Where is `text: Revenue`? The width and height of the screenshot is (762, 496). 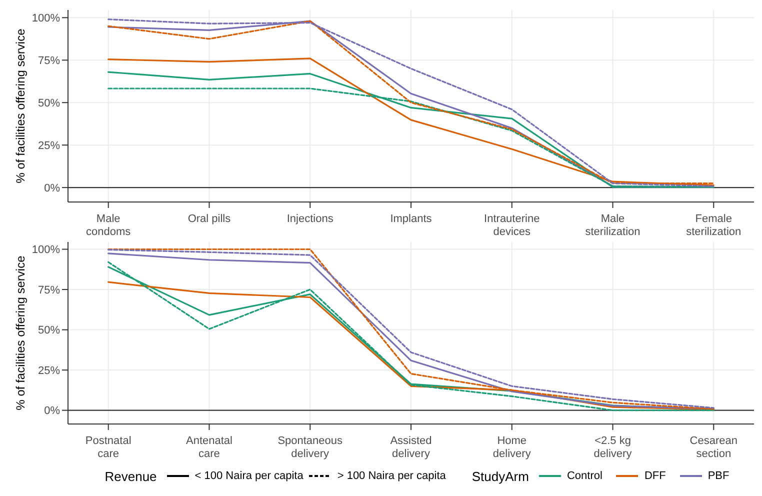 text: Revenue is located at coordinates (130, 476).